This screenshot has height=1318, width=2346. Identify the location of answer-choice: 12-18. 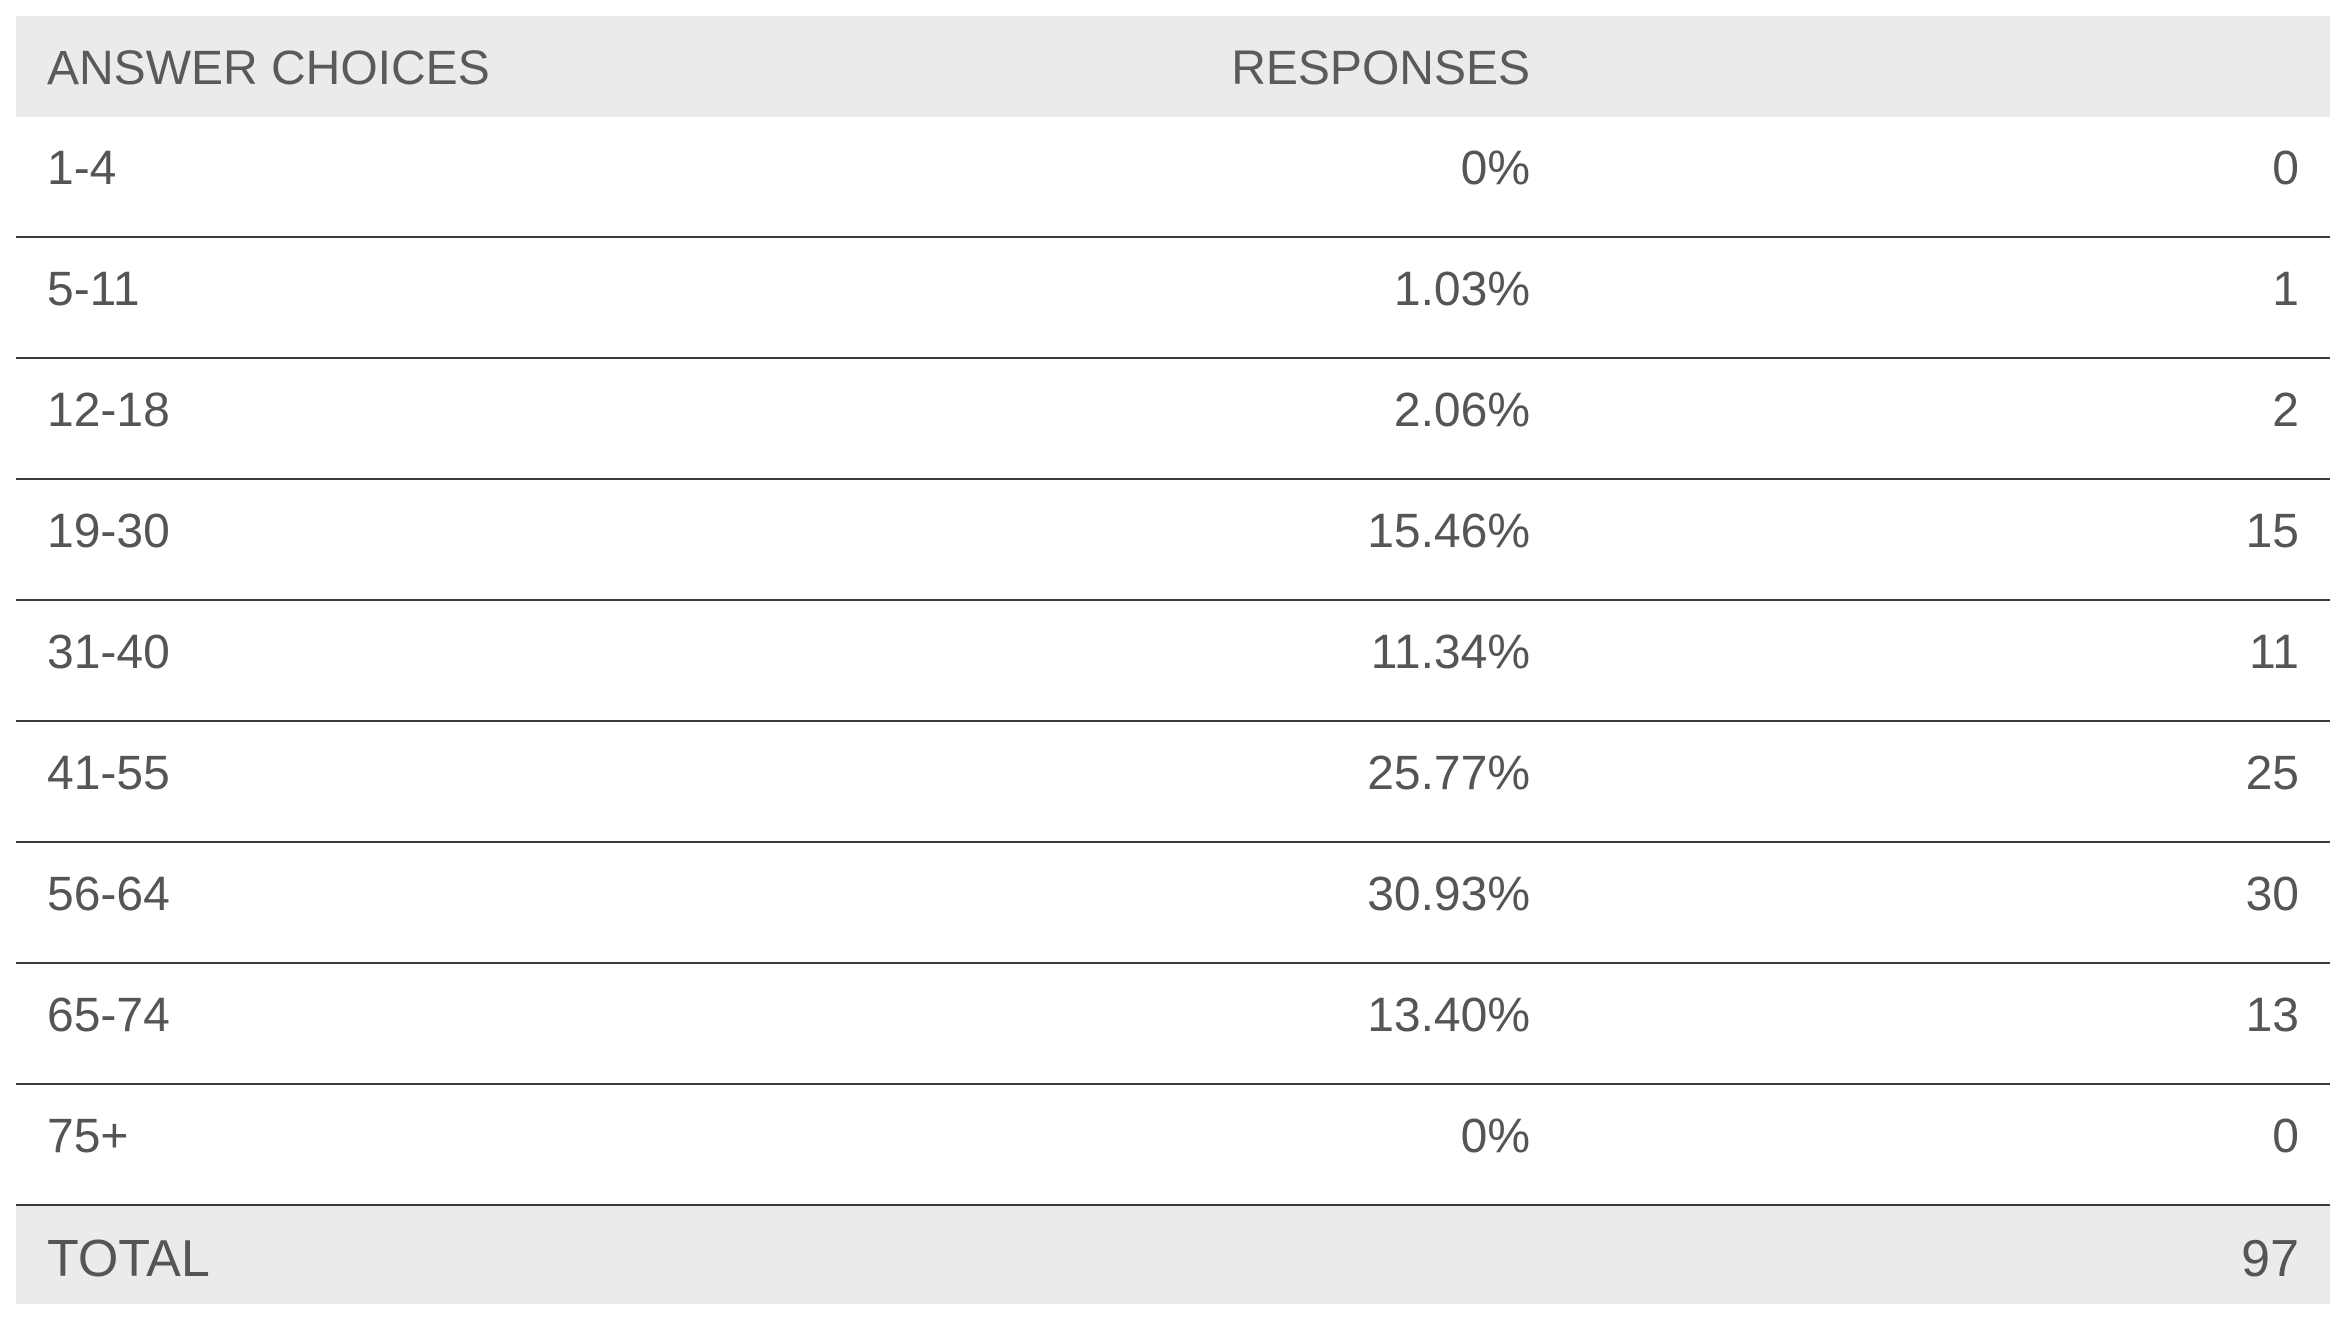
(108, 410).